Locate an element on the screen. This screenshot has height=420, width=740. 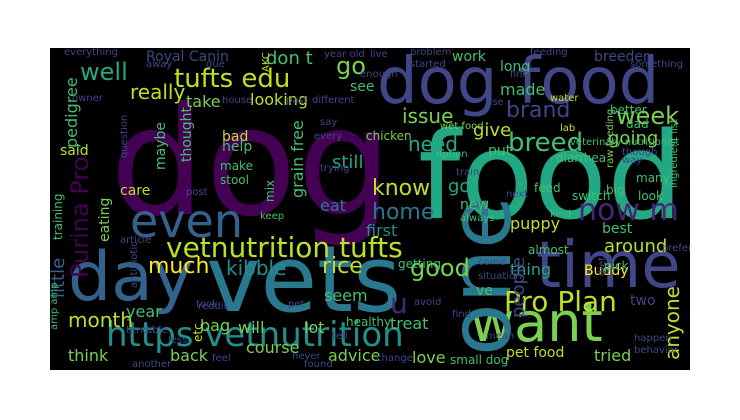
word-cloud-term: make is located at coordinates (236, 166).